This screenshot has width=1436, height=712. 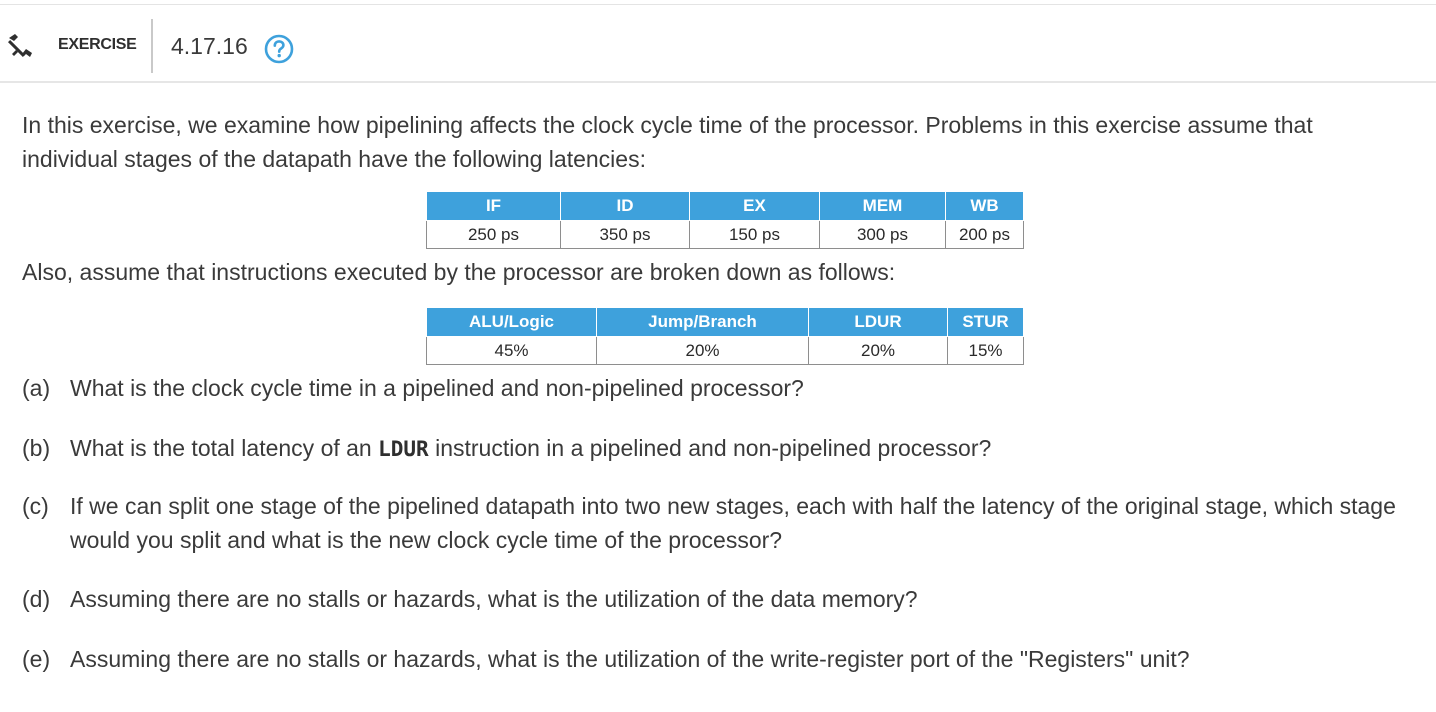 What do you see at coordinates (718, 82) in the screenshot?
I see `header-rule` at bounding box center [718, 82].